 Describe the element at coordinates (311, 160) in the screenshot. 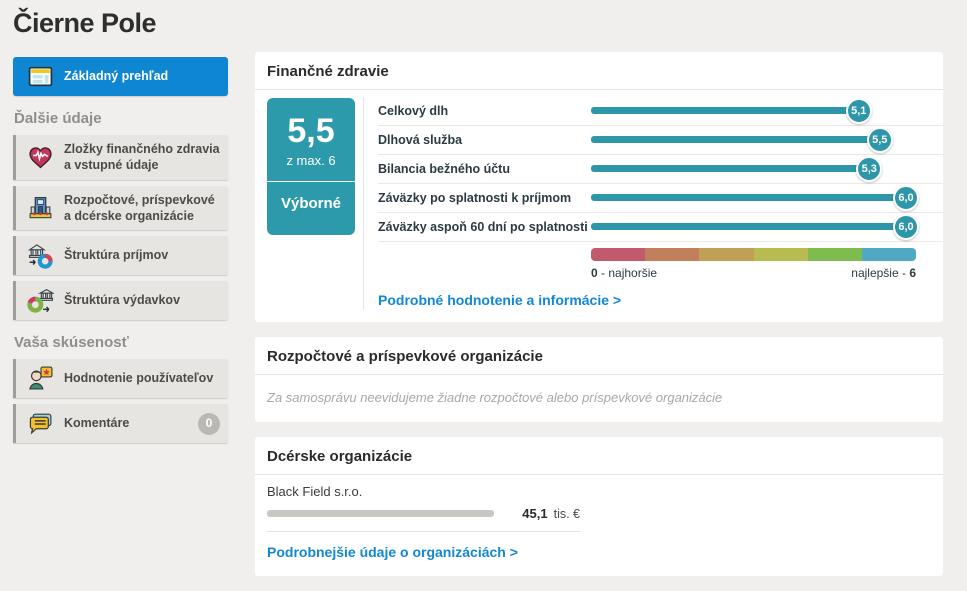

I see `overall-score-max-label: z max. 6` at that location.